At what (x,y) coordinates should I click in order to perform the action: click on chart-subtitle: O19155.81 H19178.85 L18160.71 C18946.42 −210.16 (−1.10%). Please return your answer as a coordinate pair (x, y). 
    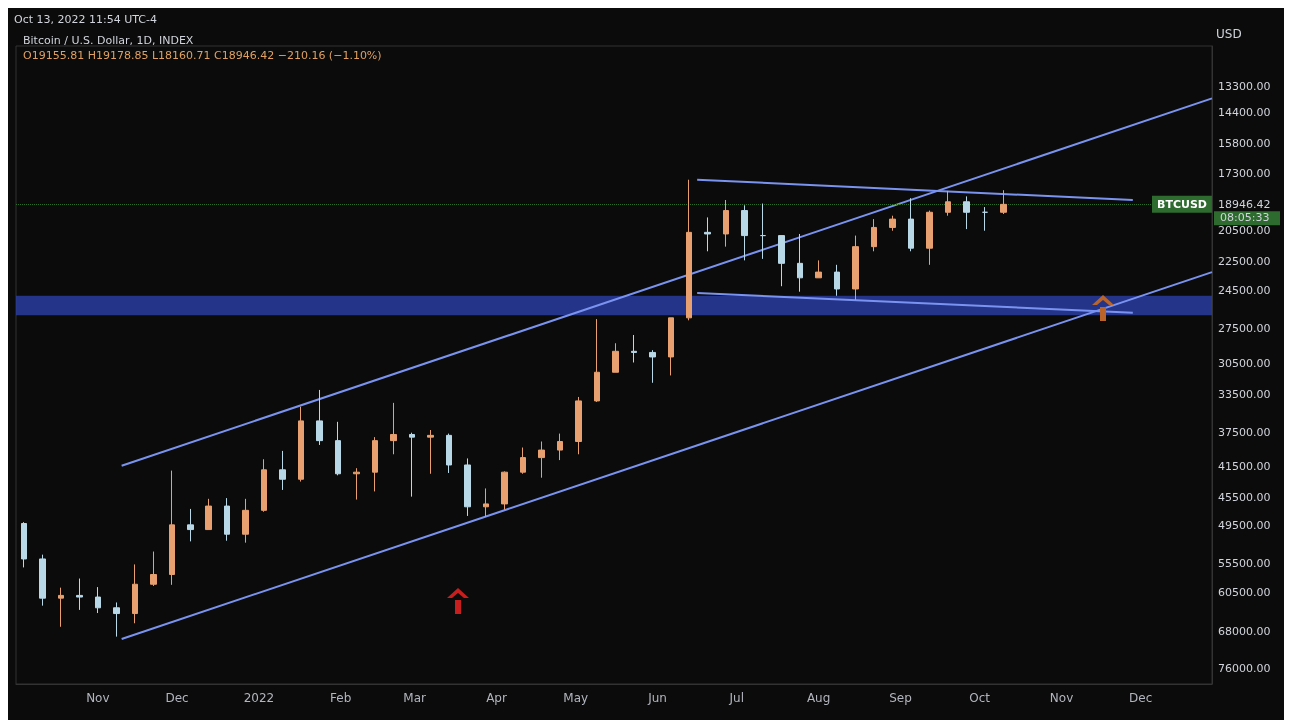
    Looking at the image, I should click on (202, 55).